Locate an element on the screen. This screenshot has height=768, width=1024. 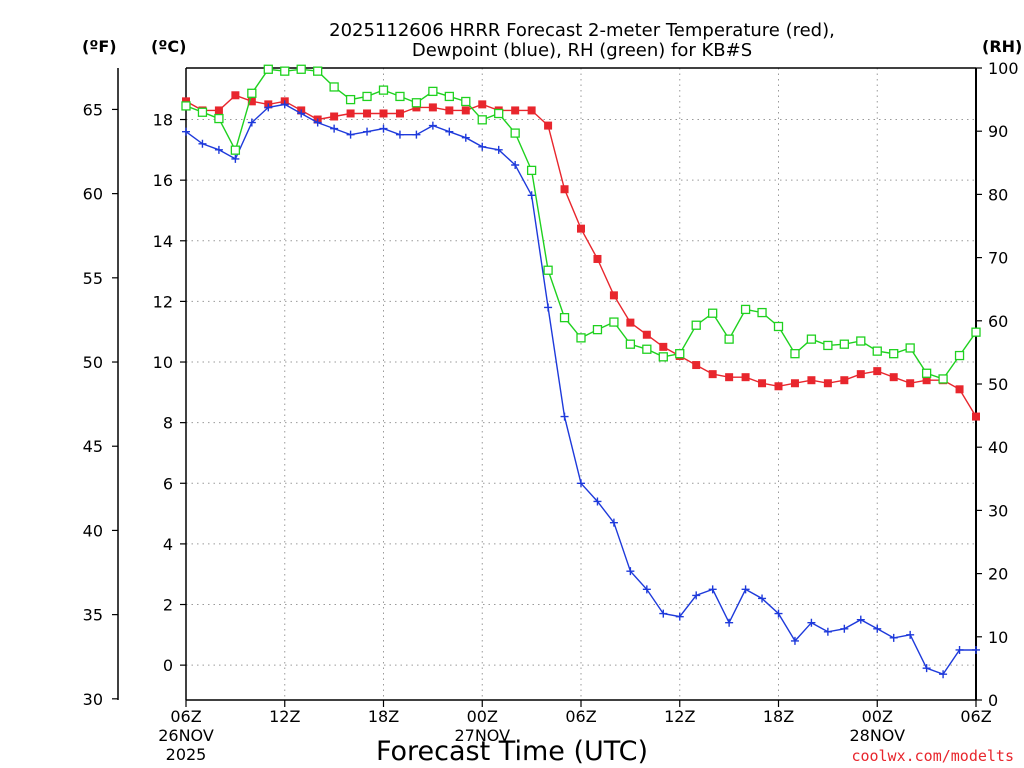
rh-tick-label: 70 is located at coordinates (998, 258).